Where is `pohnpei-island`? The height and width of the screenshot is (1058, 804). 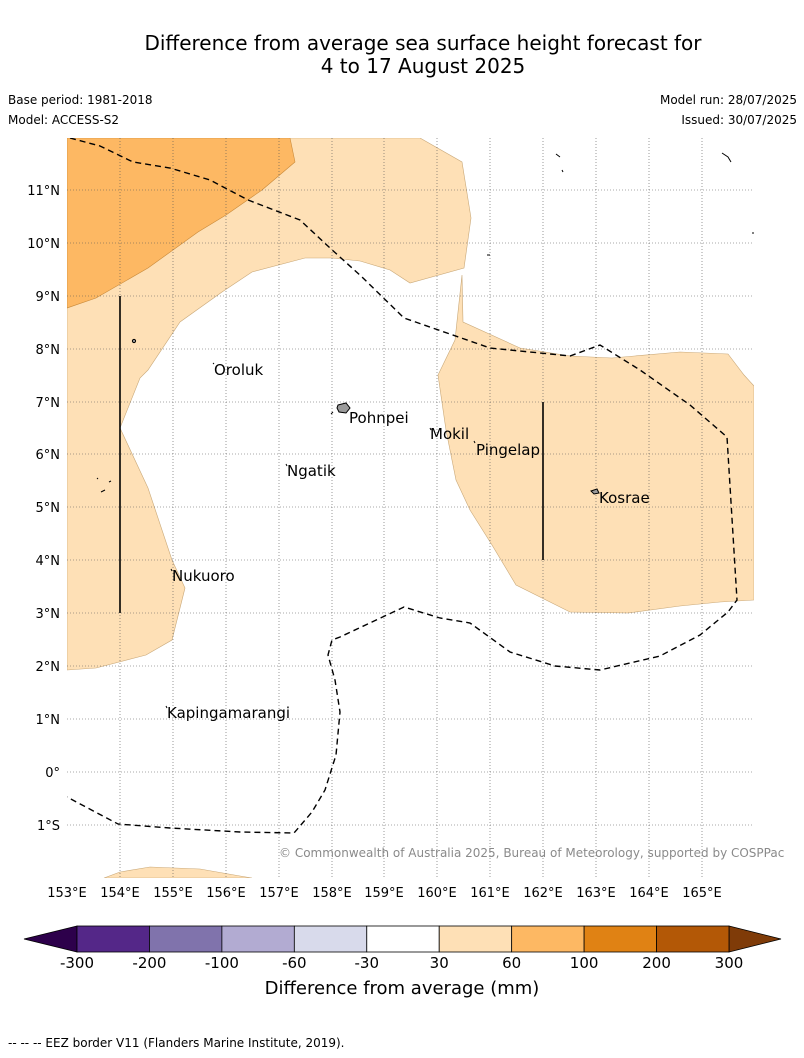
pohnpei-island is located at coordinates (343, 408).